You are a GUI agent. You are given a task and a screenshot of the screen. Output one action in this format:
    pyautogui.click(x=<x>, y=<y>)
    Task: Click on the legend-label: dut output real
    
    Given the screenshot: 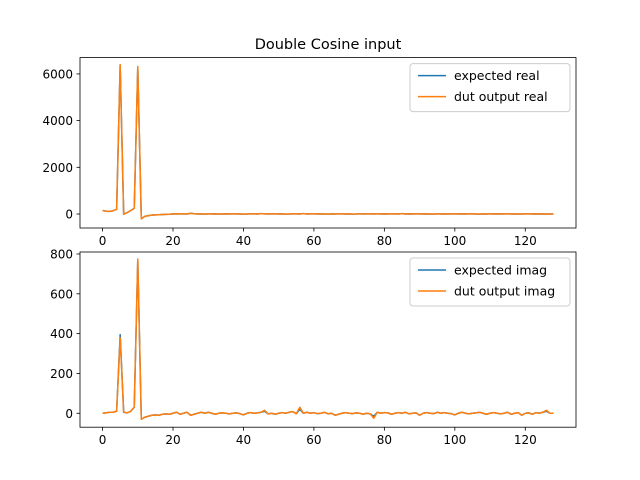 What is the action you would take?
    pyautogui.click(x=501, y=96)
    